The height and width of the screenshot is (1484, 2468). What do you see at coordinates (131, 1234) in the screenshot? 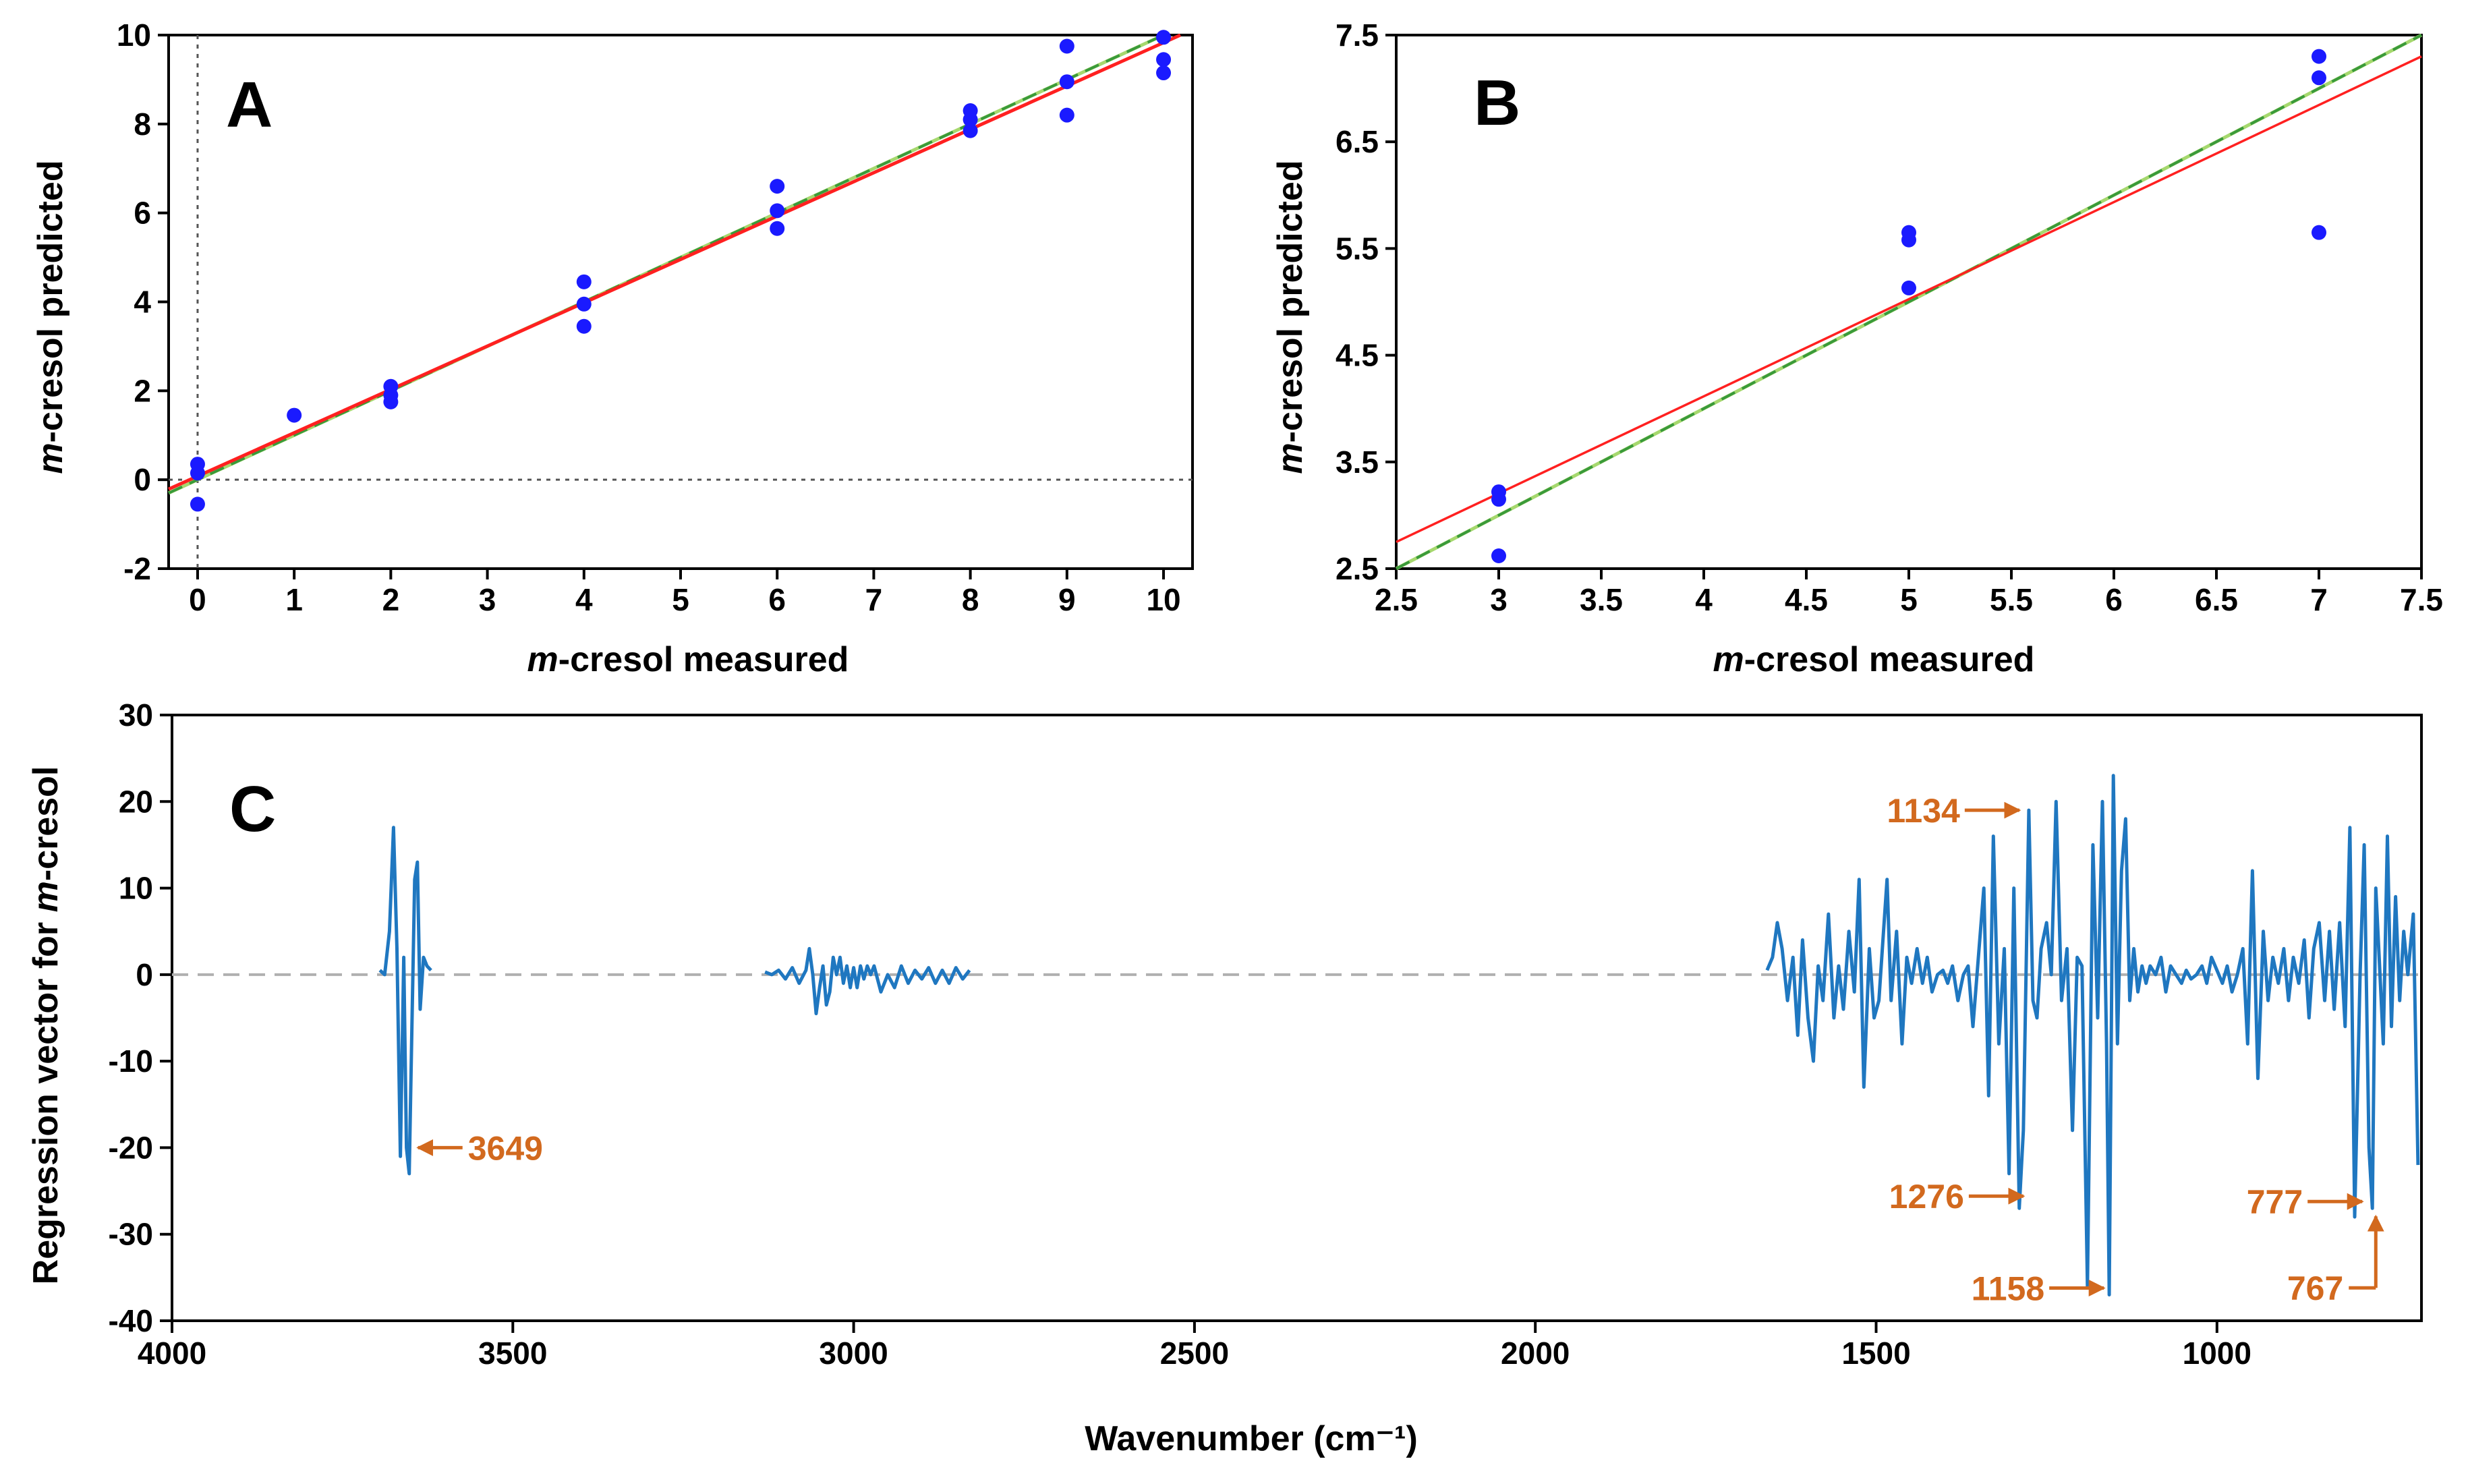
I see `panel-c-y-tick-label: -30` at bounding box center [131, 1234].